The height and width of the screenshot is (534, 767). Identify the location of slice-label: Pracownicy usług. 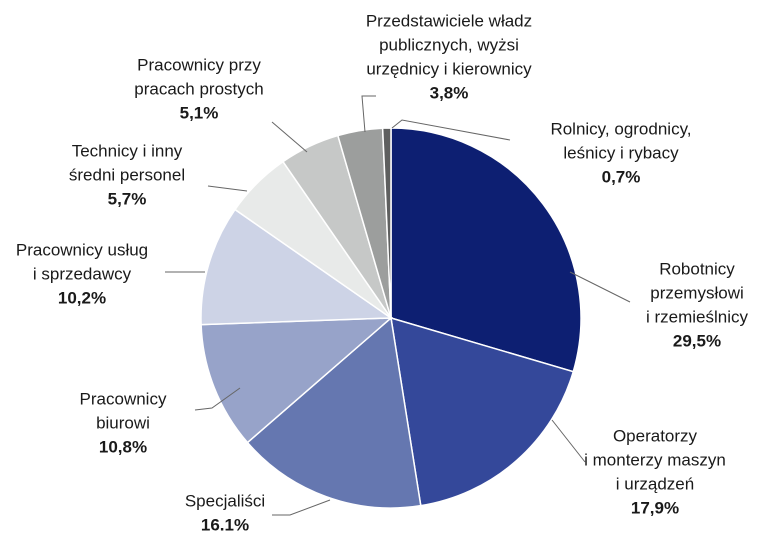
(82, 249).